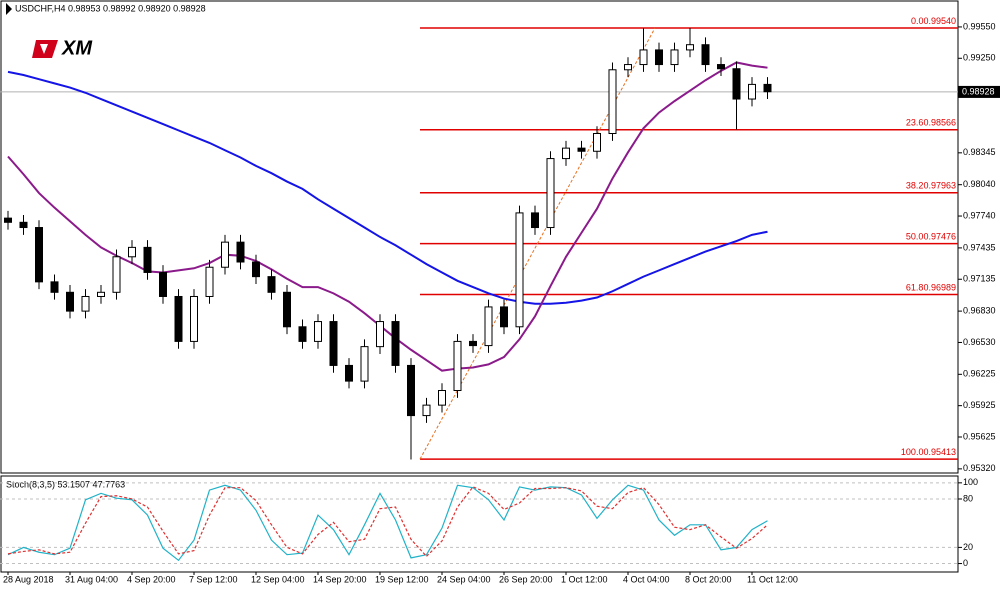 The image size is (1000, 590). Describe the element at coordinates (213, 579) in the screenshot. I see `x-tick-label: 7 Sep 12:00` at that location.